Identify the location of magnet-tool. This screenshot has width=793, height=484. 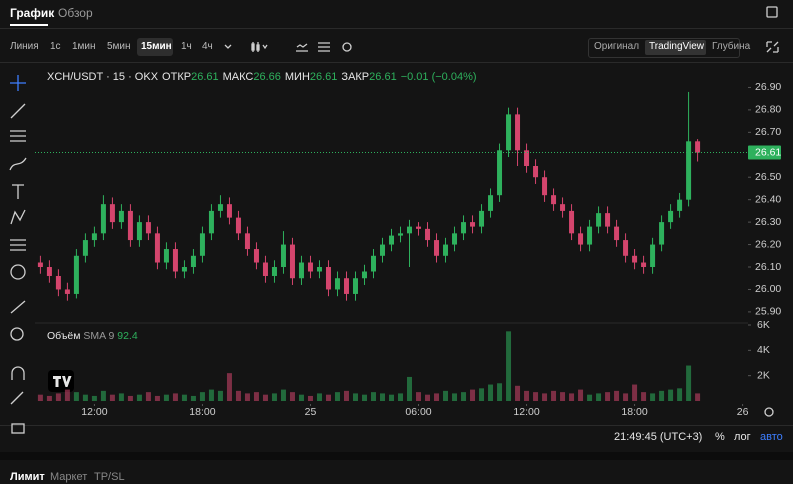
(18, 373).